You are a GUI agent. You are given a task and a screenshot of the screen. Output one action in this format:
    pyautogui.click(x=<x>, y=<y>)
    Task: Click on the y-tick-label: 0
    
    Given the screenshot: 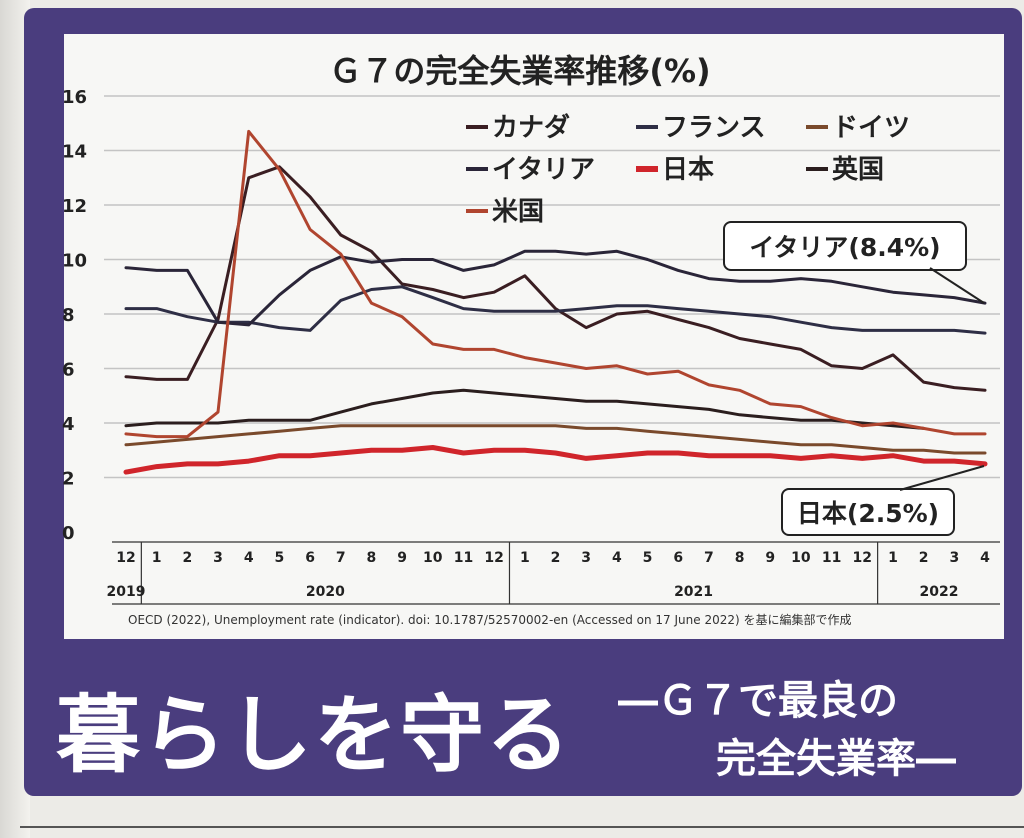 What is the action you would take?
    pyautogui.click(x=68, y=533)
    